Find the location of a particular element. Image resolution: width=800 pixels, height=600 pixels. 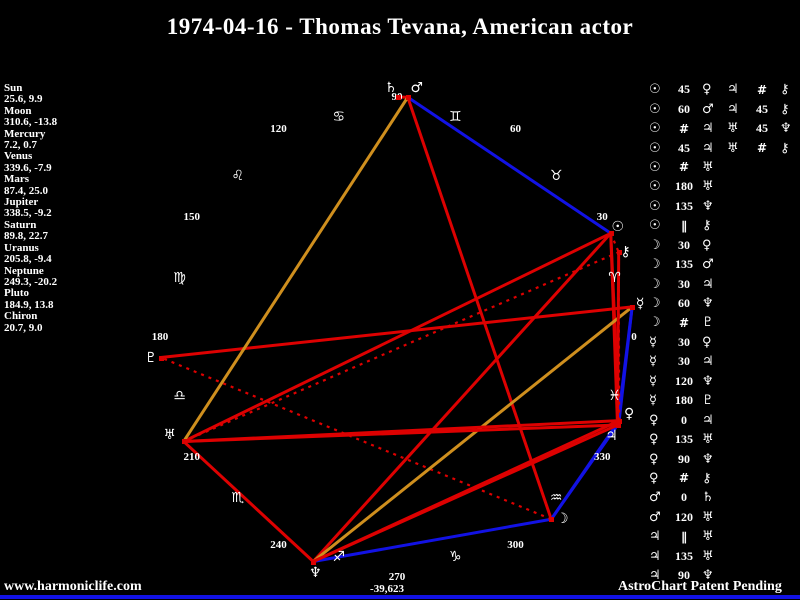

planet-name: Mercury is located at coordinates (25, 133).